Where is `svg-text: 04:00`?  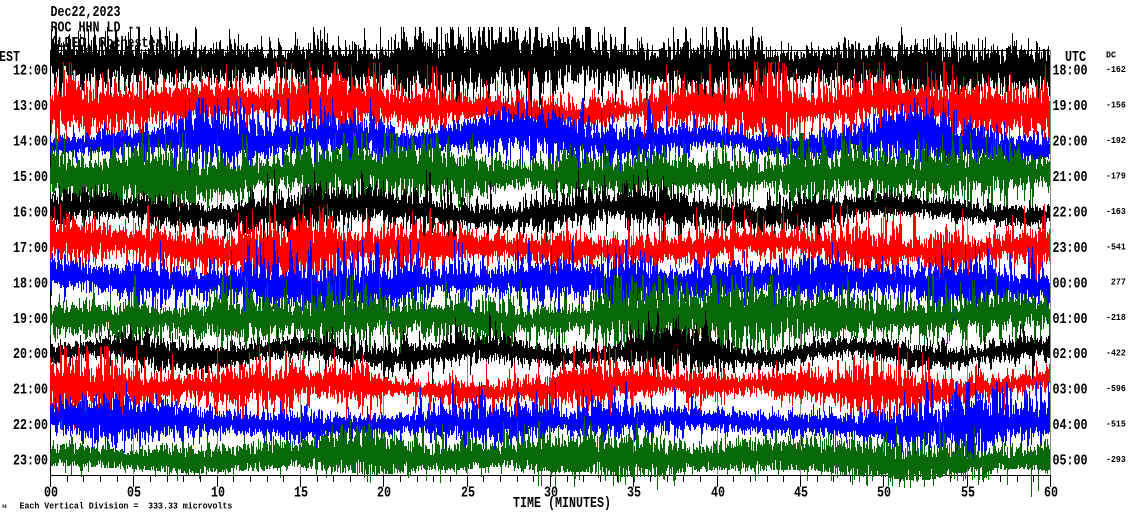 svg-text: 04:00 is located at coordinates (1070, 425).